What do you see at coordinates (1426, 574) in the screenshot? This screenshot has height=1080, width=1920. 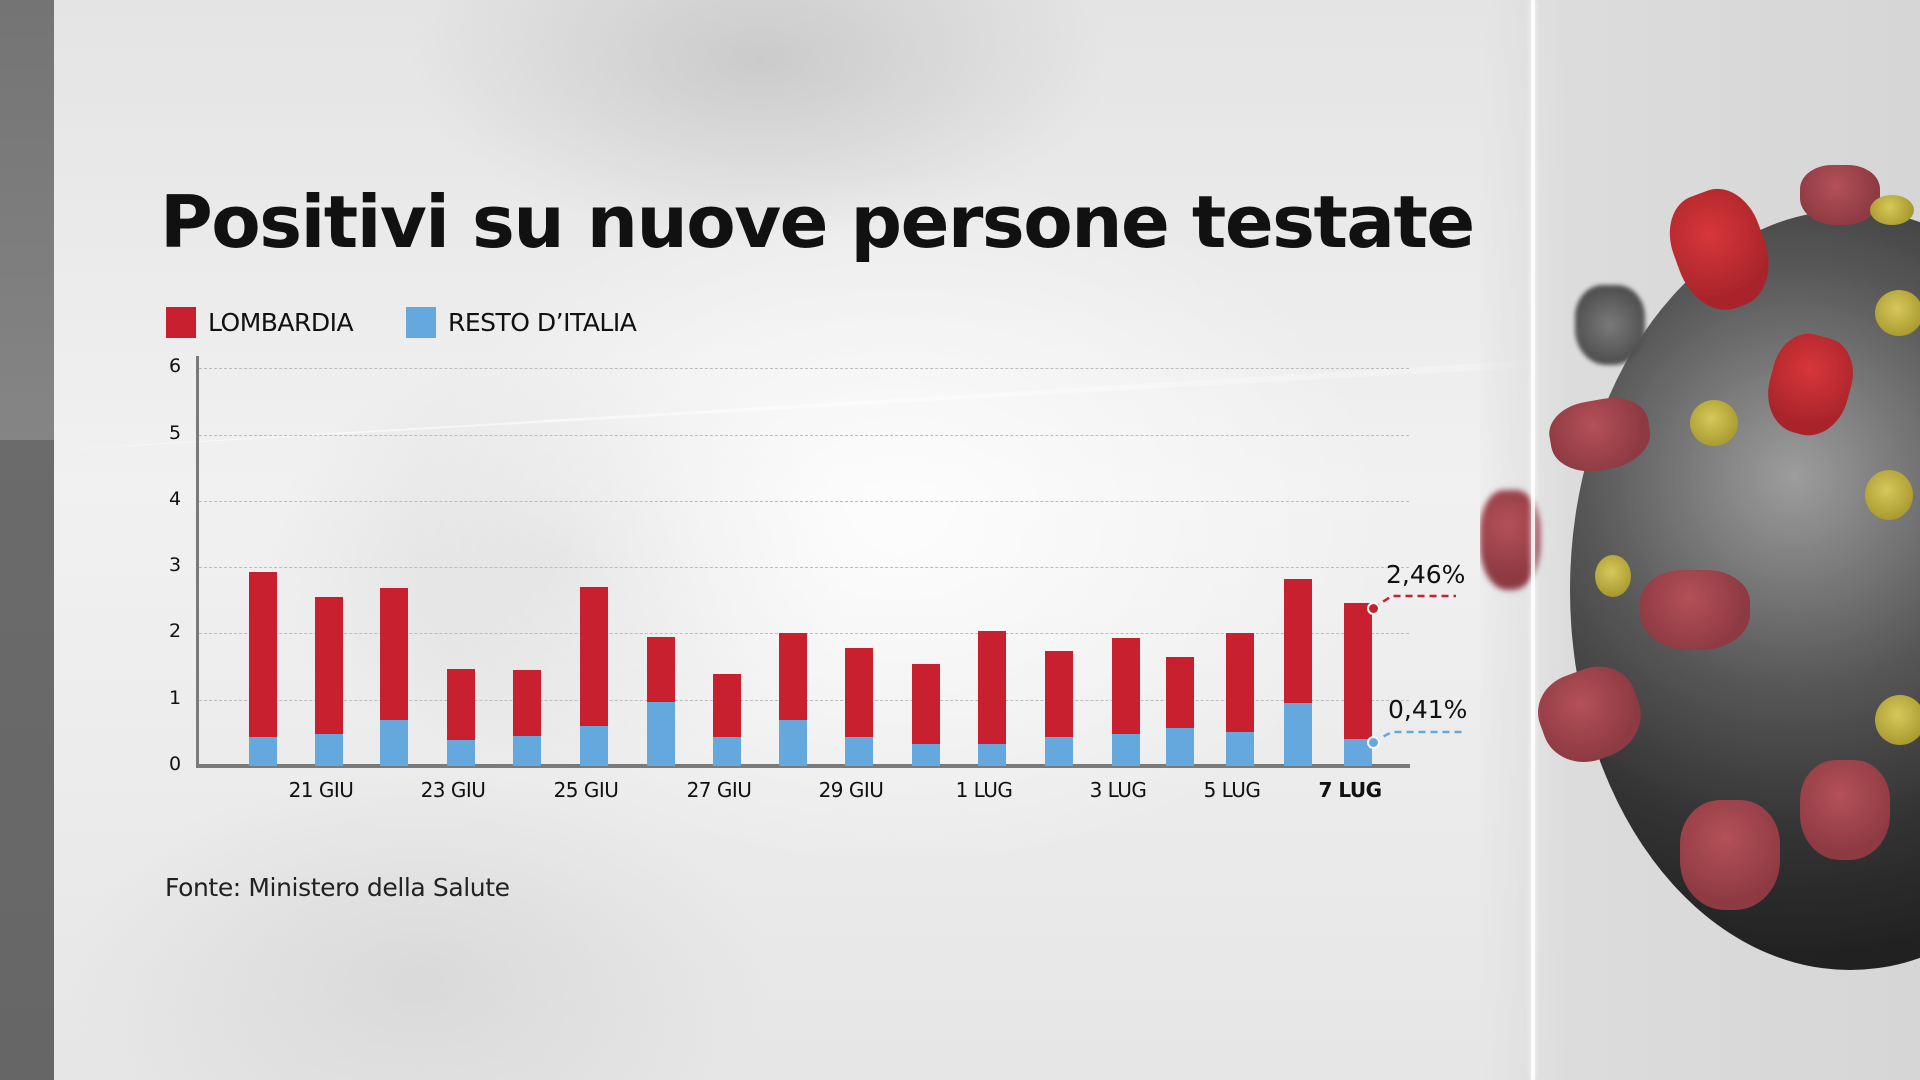 I see `annotation-label-lombardia: 2,46%` at bounding box center [1426, 574].